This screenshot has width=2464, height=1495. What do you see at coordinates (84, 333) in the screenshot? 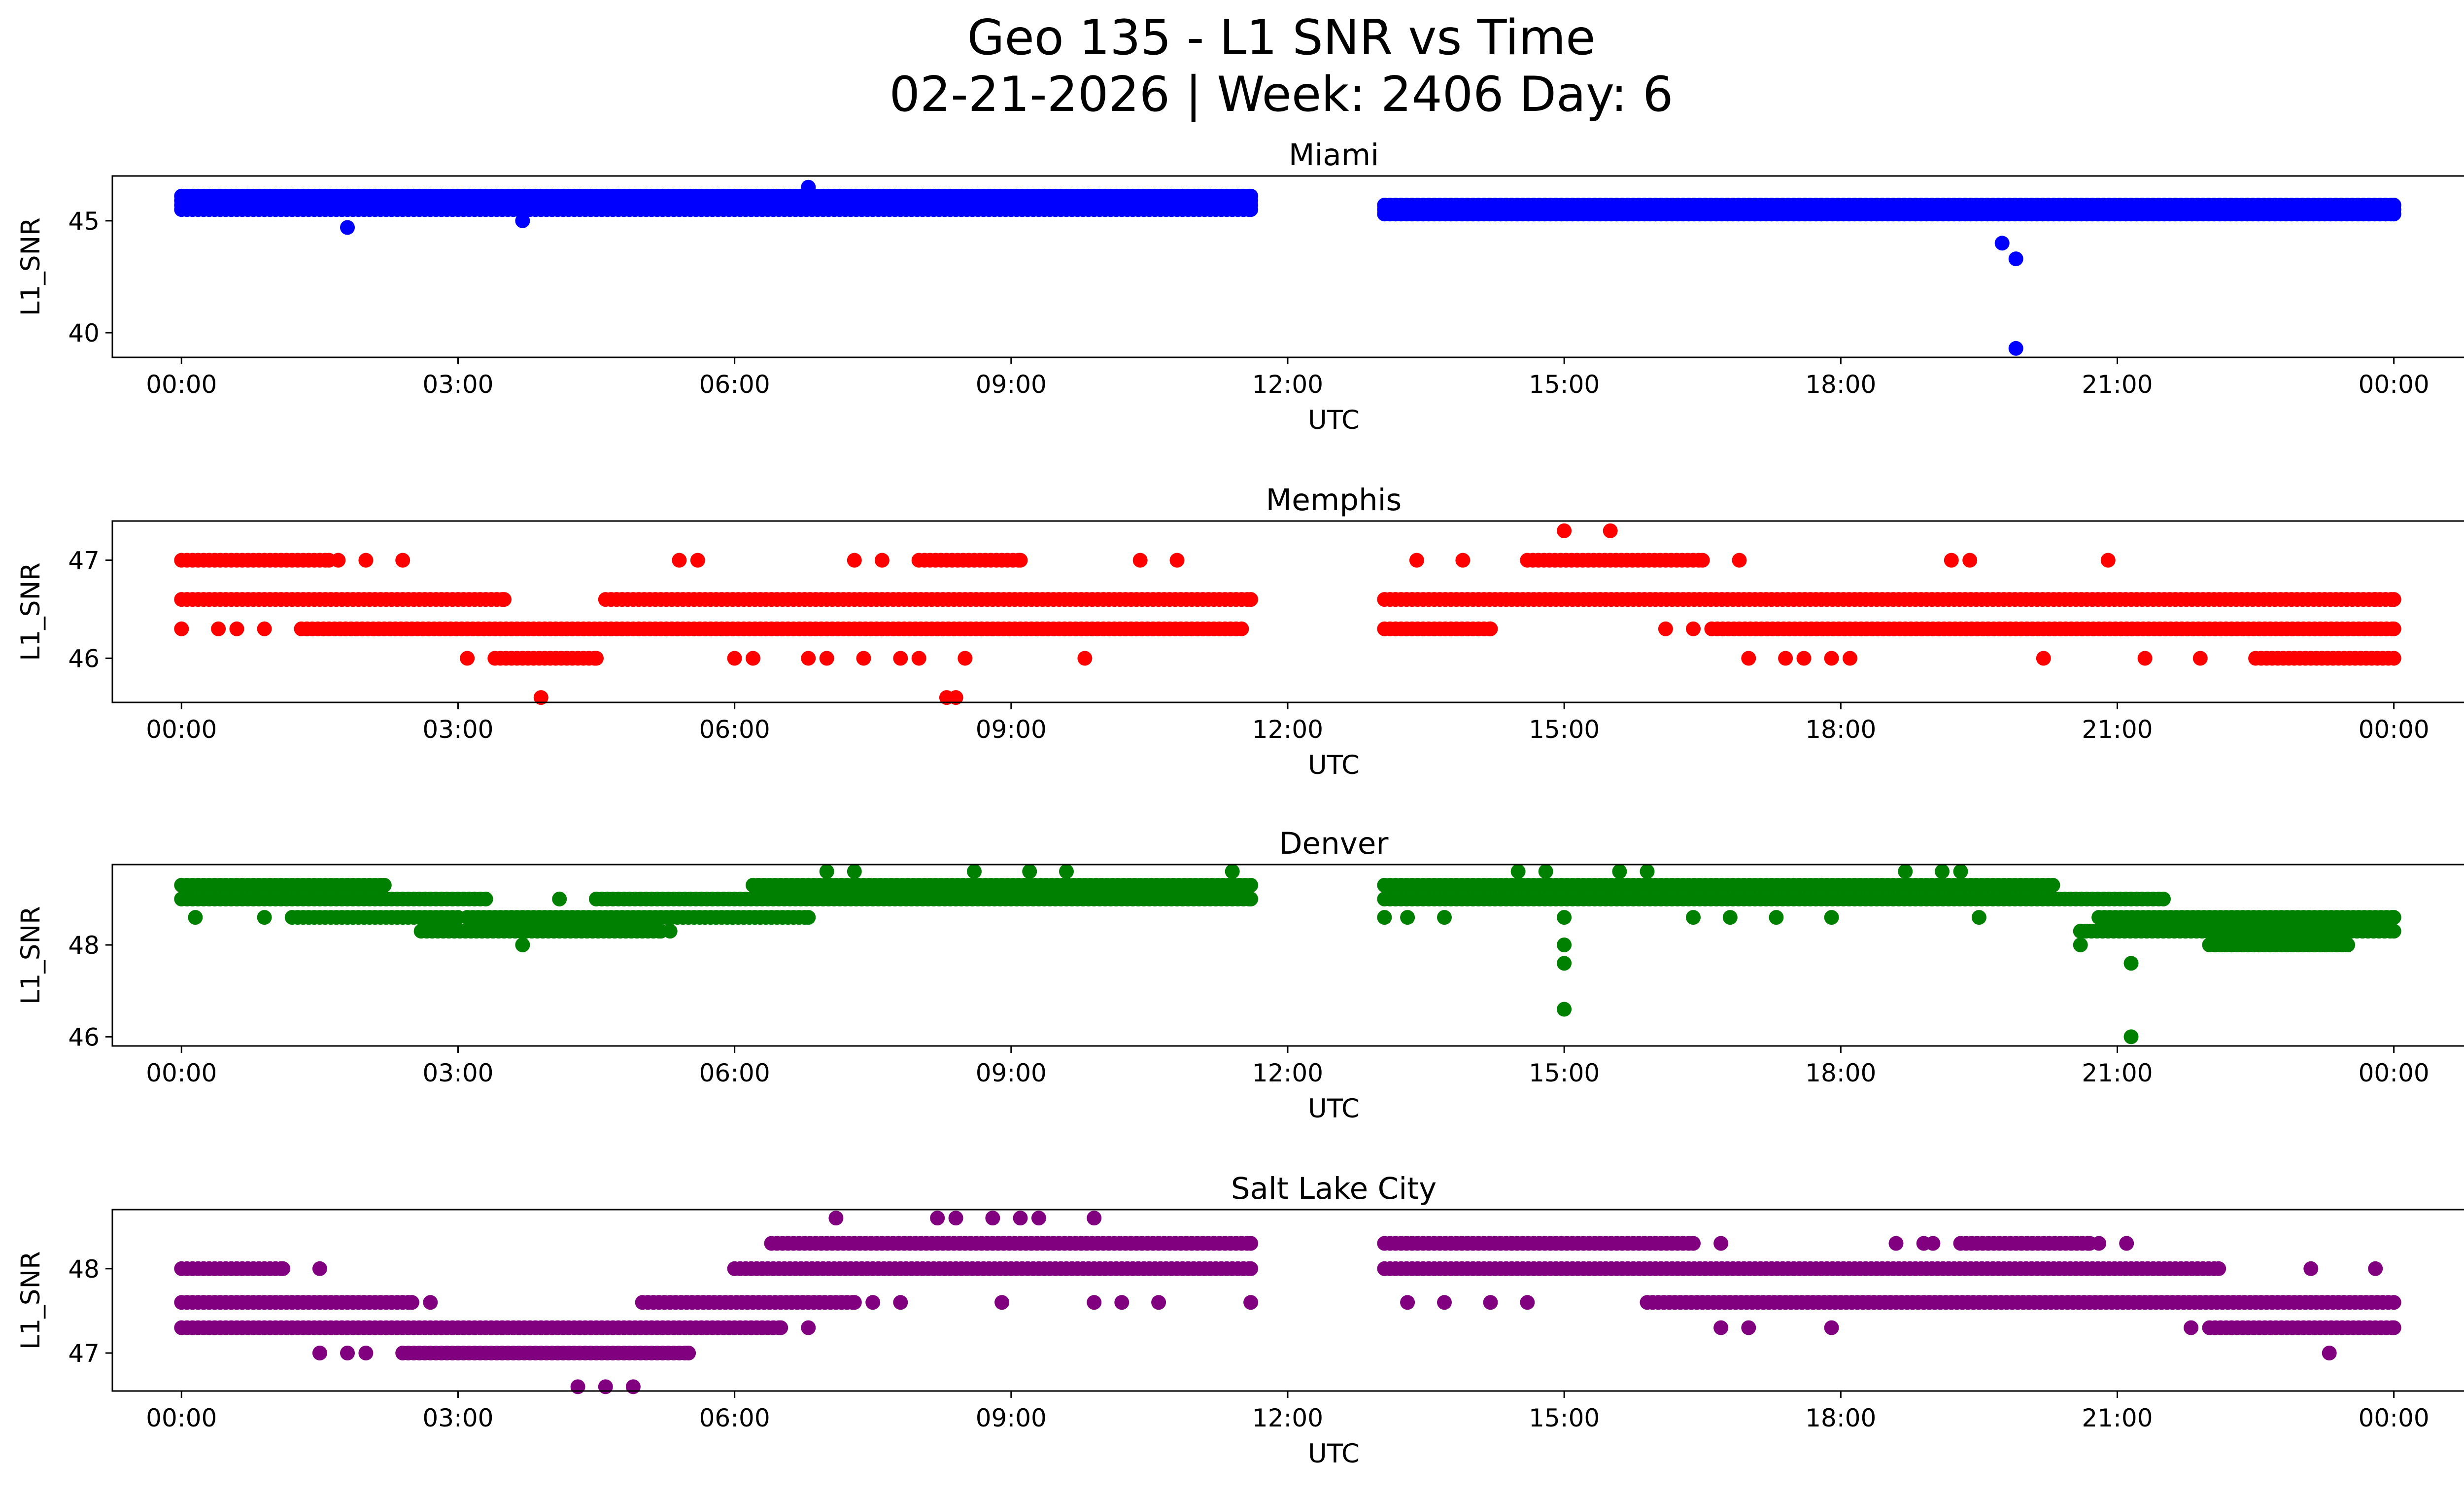
I see `y-tick-label: 40` at bounding box center [84, 333].